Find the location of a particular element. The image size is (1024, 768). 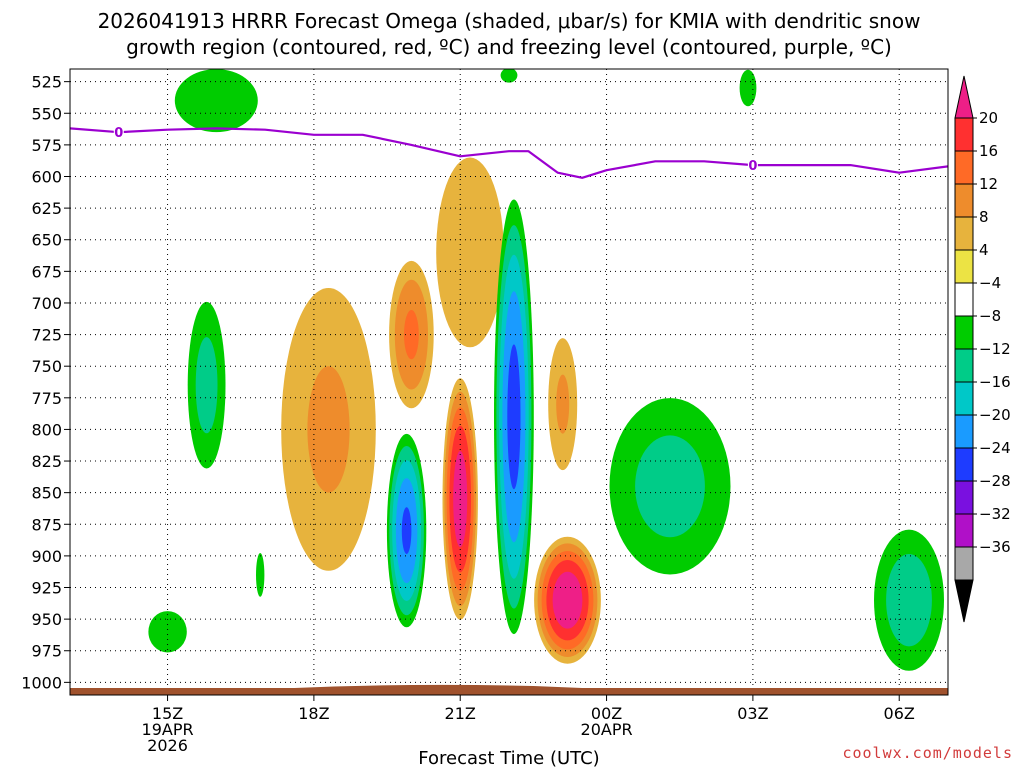

x-tick-label-30-0: 06Z is located at coordinates (899, 713).